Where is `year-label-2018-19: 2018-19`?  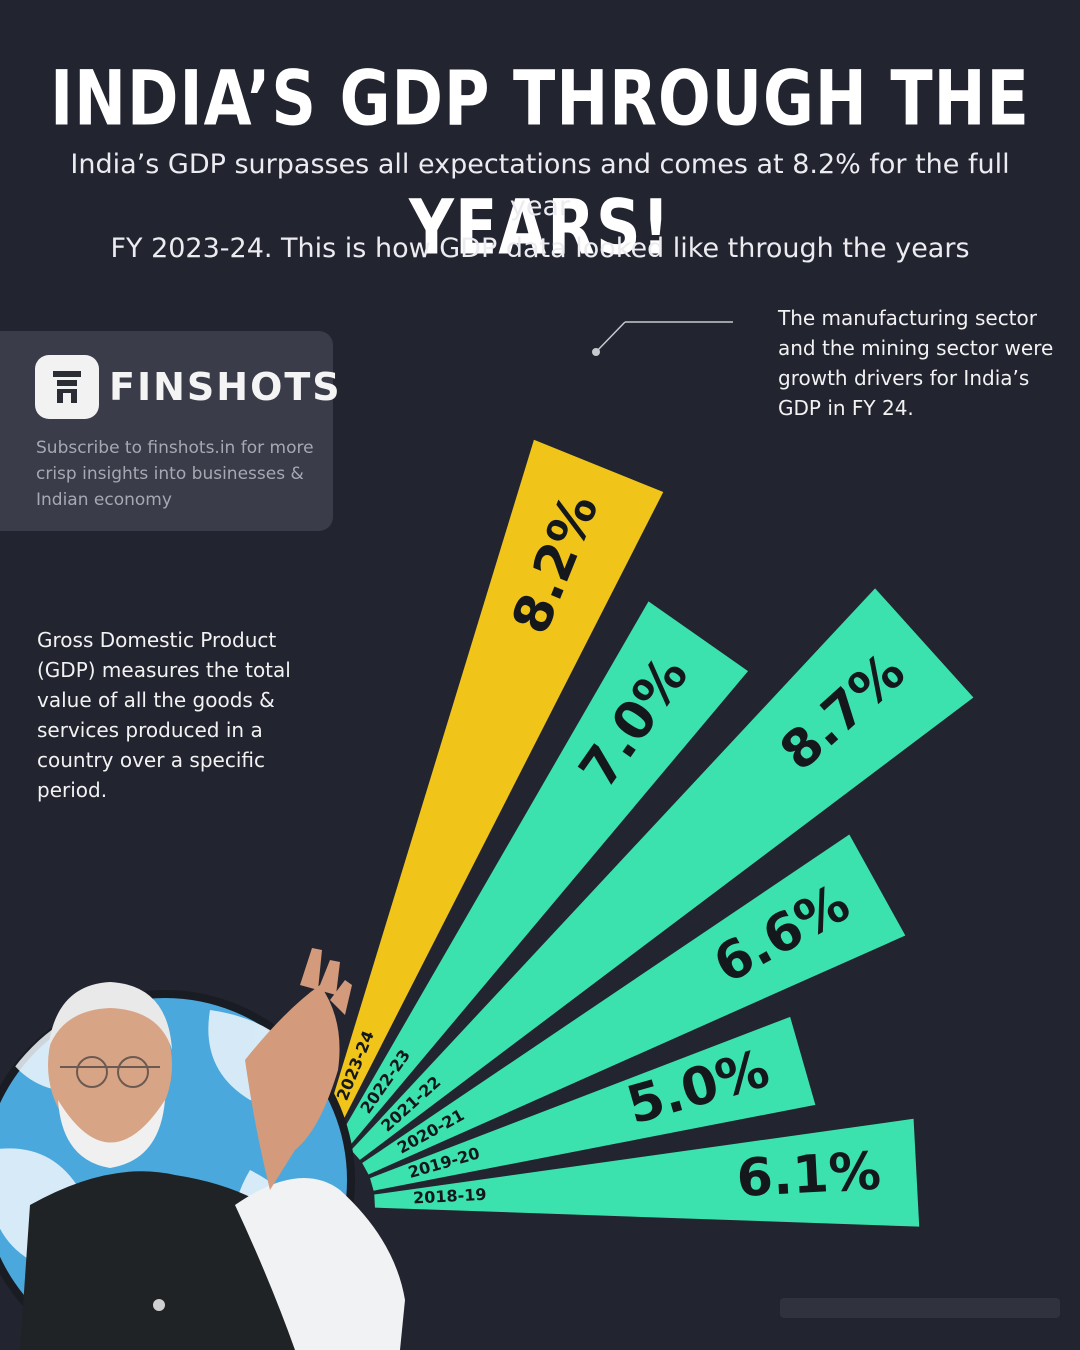
year-label-2018-19: 2018-19 is located at coordinates (450, 1196).